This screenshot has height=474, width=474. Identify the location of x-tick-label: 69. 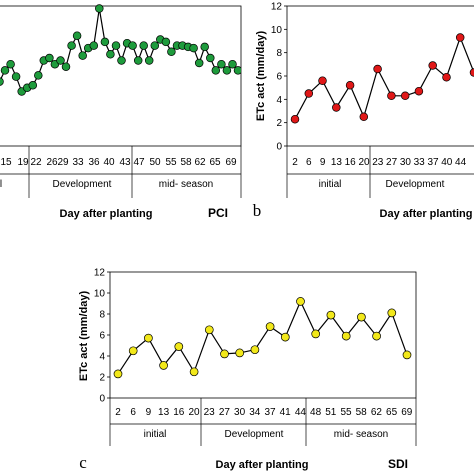
(407, 412).